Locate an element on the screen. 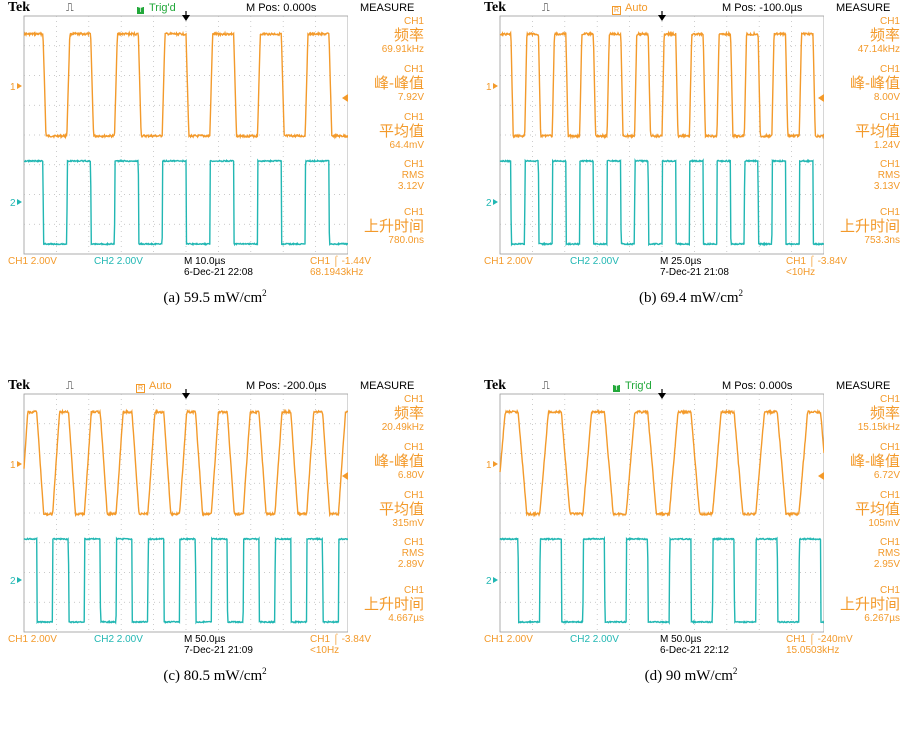  figure-caption: (c) 80.5 mW/cm2 is located at coordinates (215, 675).